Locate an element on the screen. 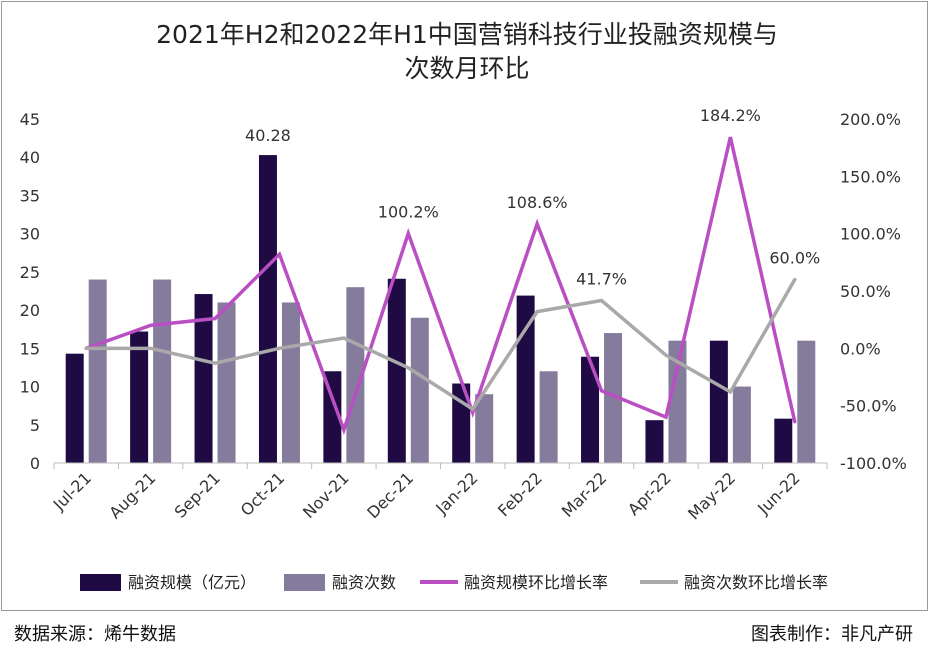 The width and height of the screenshot is (931, 654). x-tick-label: Oct-21 is located at coordinates (262, 493).